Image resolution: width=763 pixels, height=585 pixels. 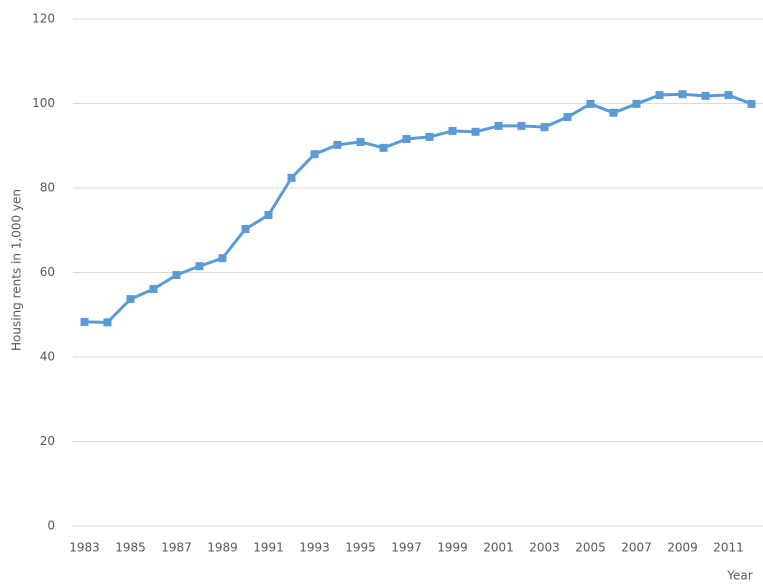 What do you see at coordinates (84, 548) in the screenshot?
I see `x-tick-label: 1983` at bounding box center [84, 548].